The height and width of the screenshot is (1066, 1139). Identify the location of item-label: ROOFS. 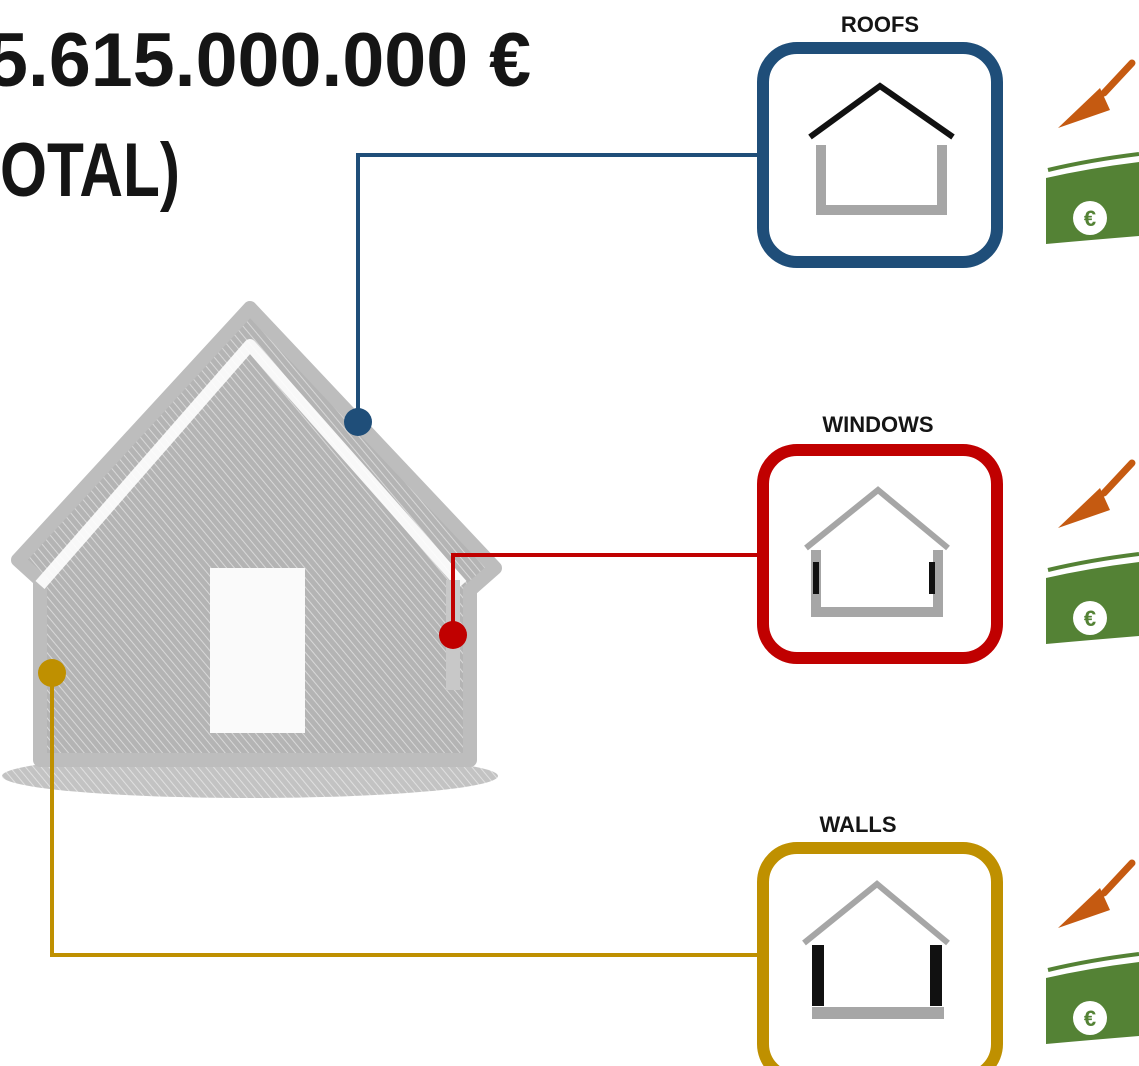
(880, 24).